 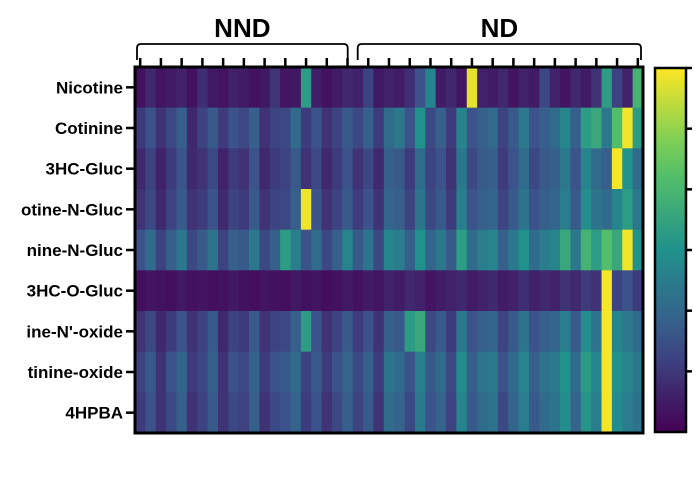 What do you see at coordinates (89, 87) in the screenshot?
I see `row-label: Nicotine` at bounding box center [89, 87].